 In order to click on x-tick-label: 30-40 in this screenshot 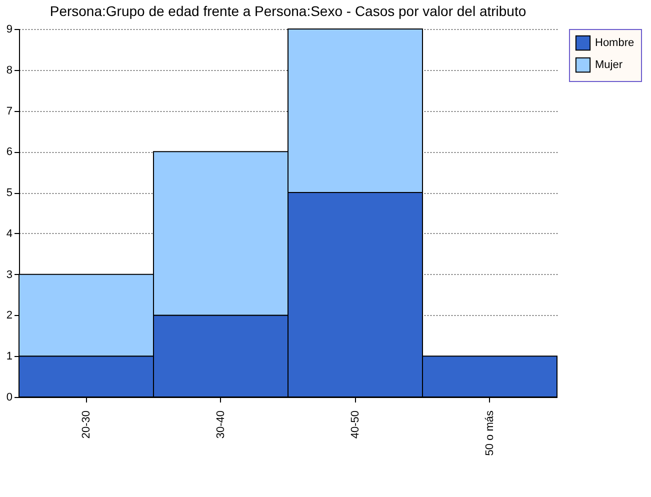, I will do `click(220, 424)`.